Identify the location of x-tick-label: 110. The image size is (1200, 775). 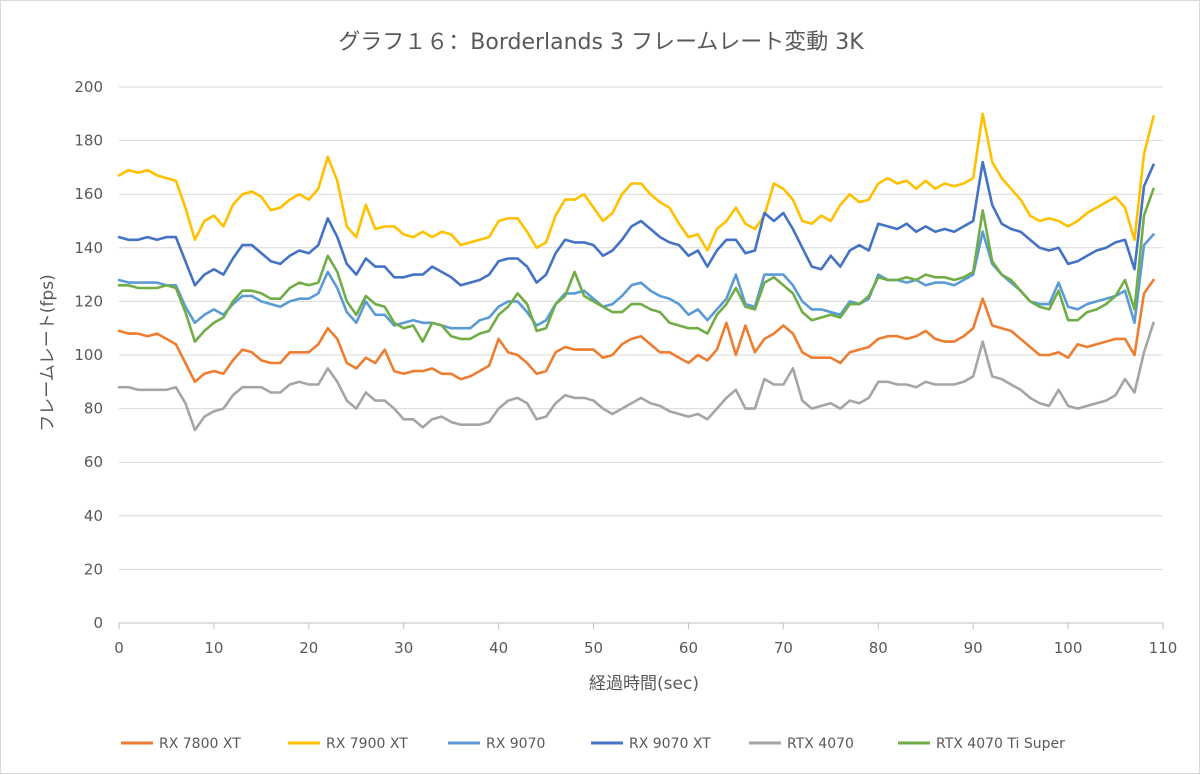
(1163, 648).